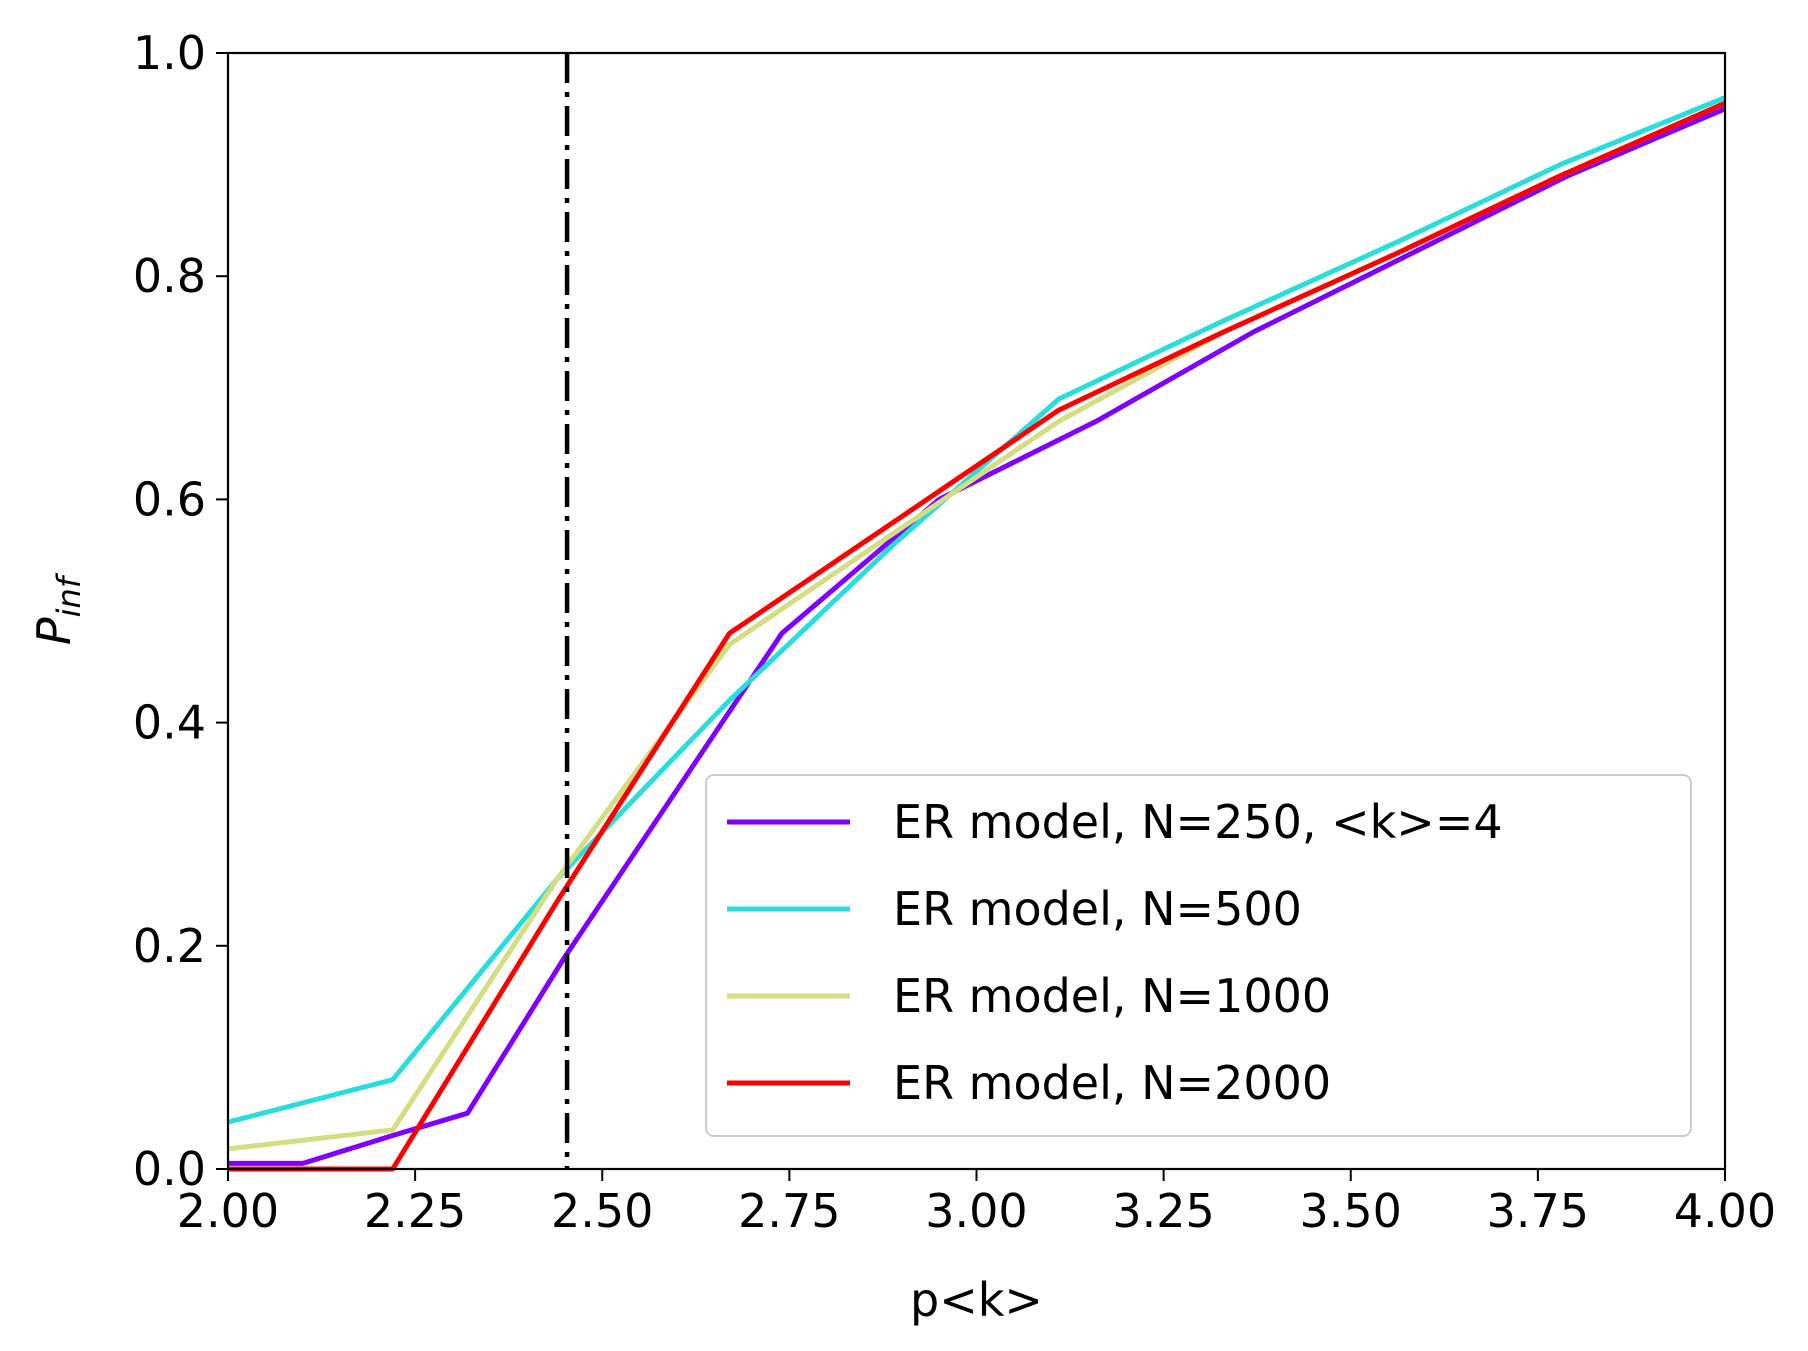 The image size is (1808, 1351). What do you see at coordinates (1163, 1211) in the screenshot?
I see `x-tick-label: 3.25` at bounding box center [1163, 1211].